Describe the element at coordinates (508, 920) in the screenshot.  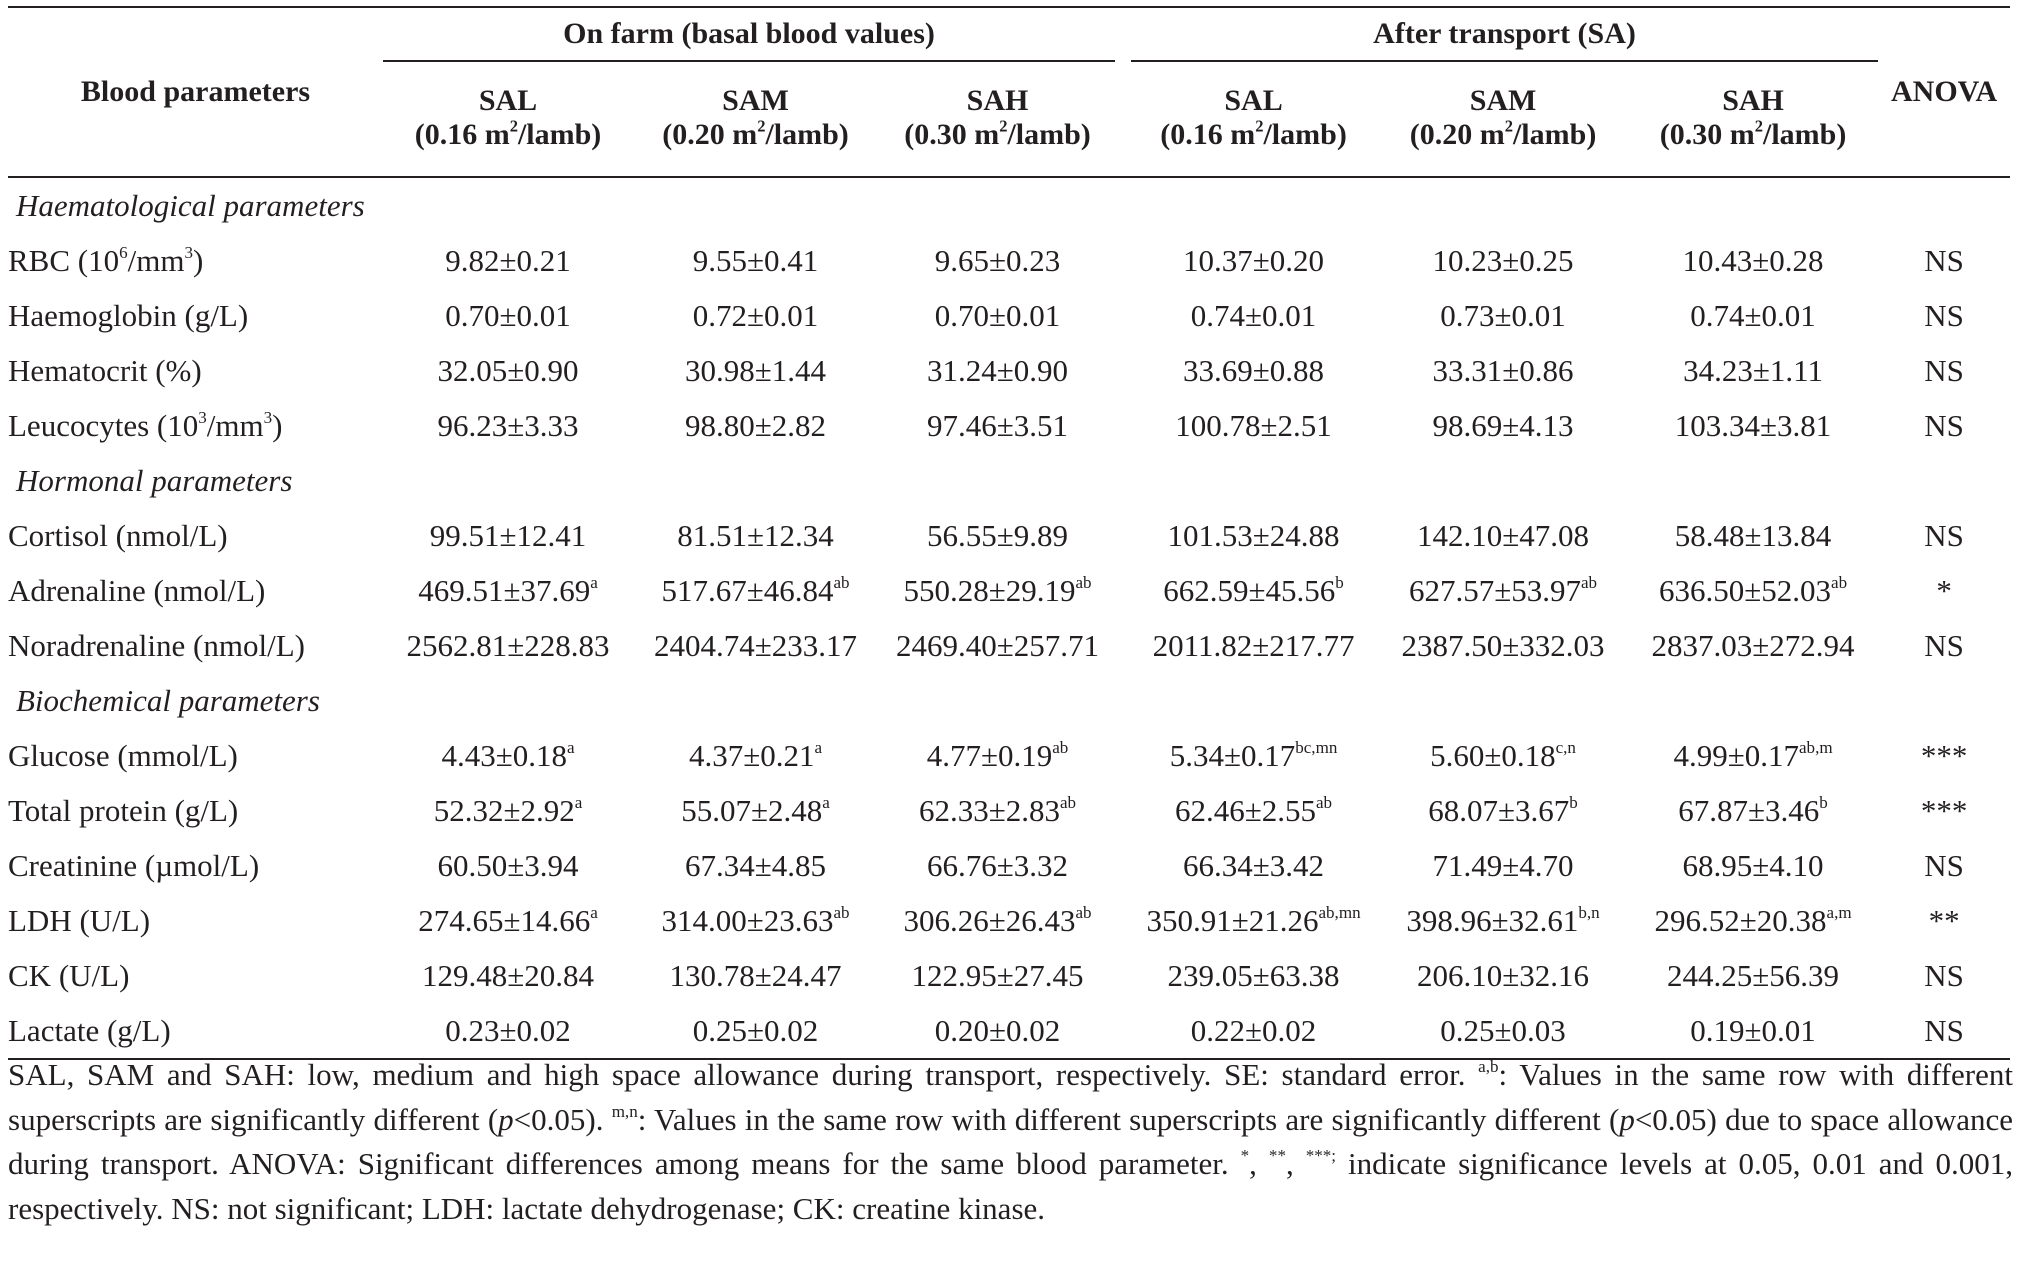
I see `value-cell: 274.65±14.66a` at that location.